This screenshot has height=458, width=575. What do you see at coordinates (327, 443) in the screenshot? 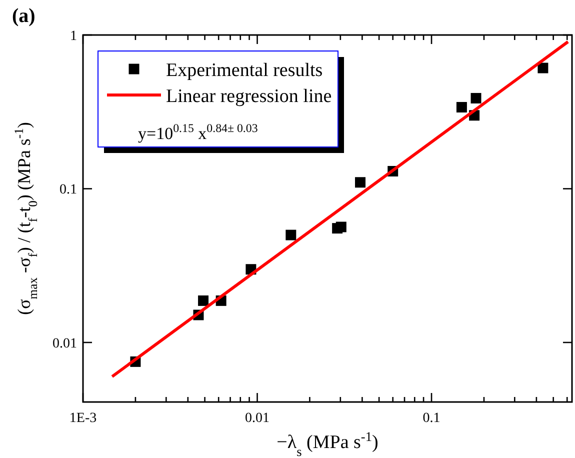
I see `x-axis-title: −λ$_{s}$ (MPa s$^{-1}$)` at bounding box center [327, 443].